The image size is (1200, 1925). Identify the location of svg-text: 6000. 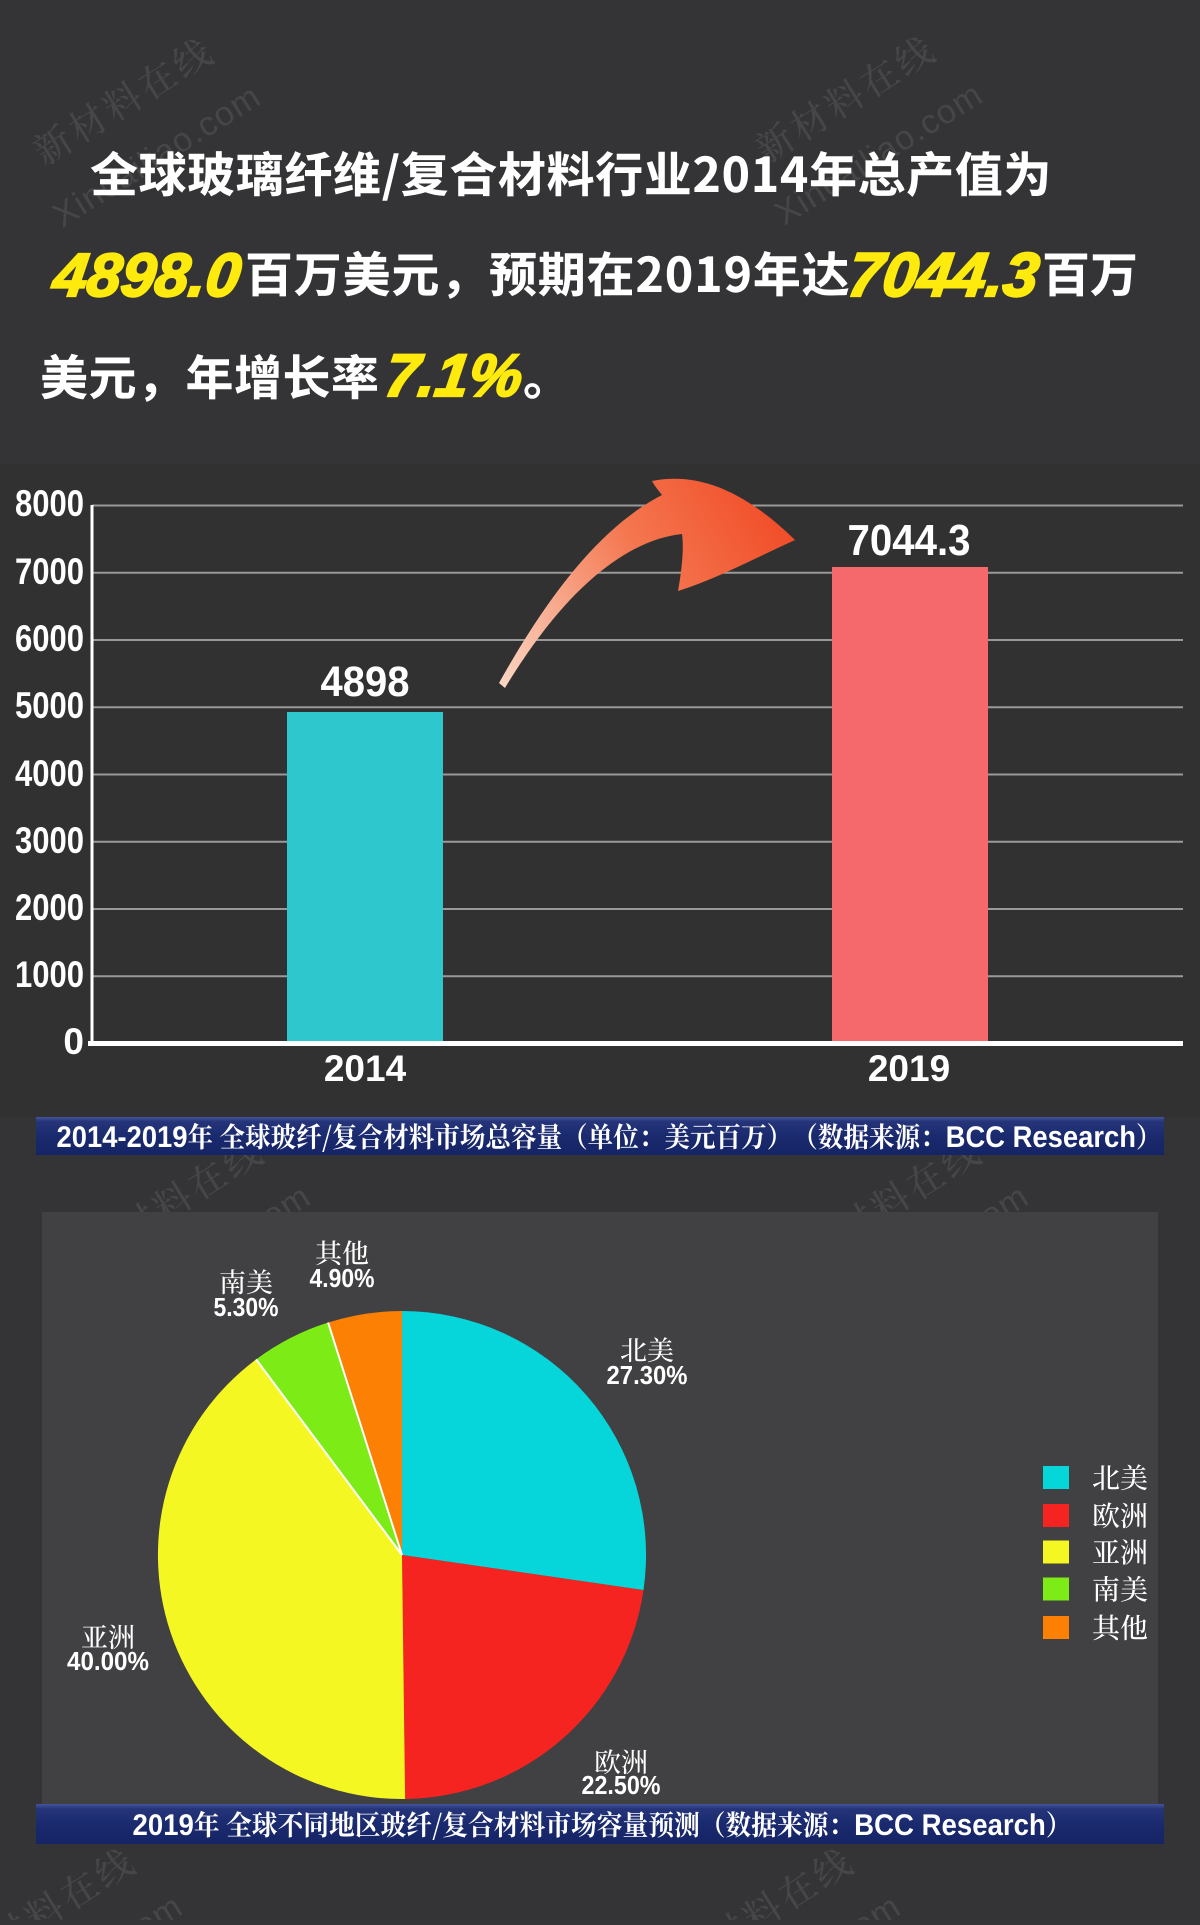
(49, 638).